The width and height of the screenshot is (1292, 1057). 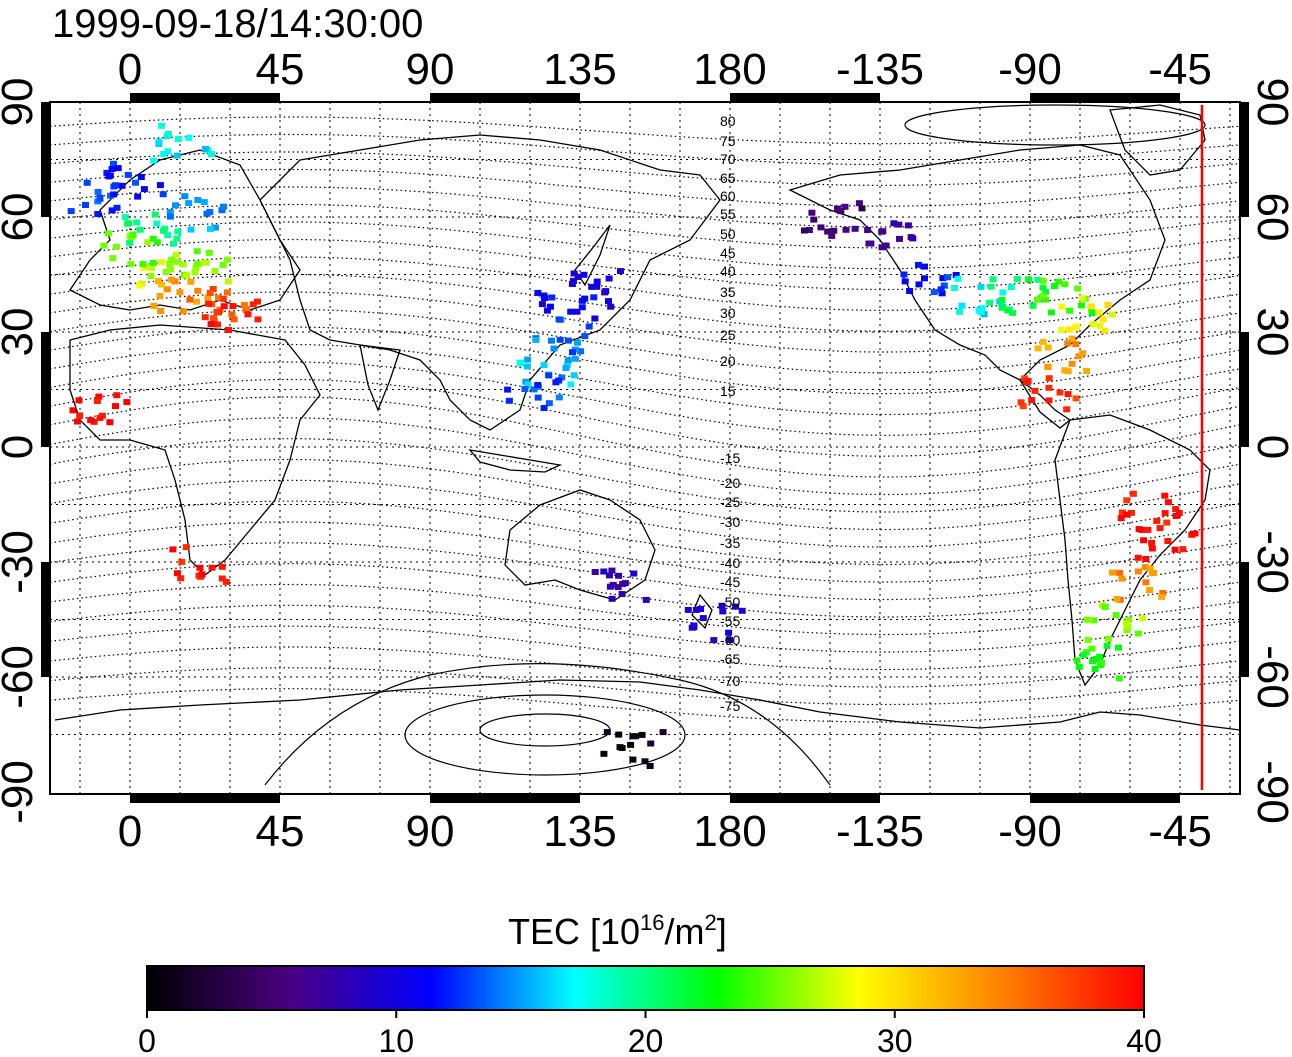 I want to click on magnetic-latitude-label: -40, so click(x=730, y=563).